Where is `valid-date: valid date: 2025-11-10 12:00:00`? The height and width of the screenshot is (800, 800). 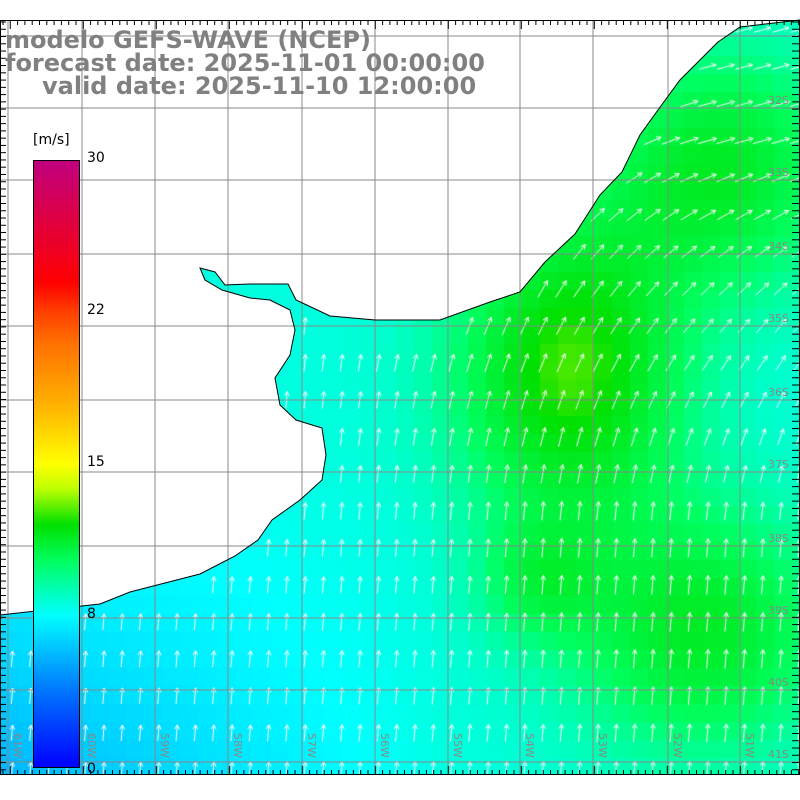
valid-date: valid date: 2025-11-10 12:00:00 is located at coordinates (259, 86).